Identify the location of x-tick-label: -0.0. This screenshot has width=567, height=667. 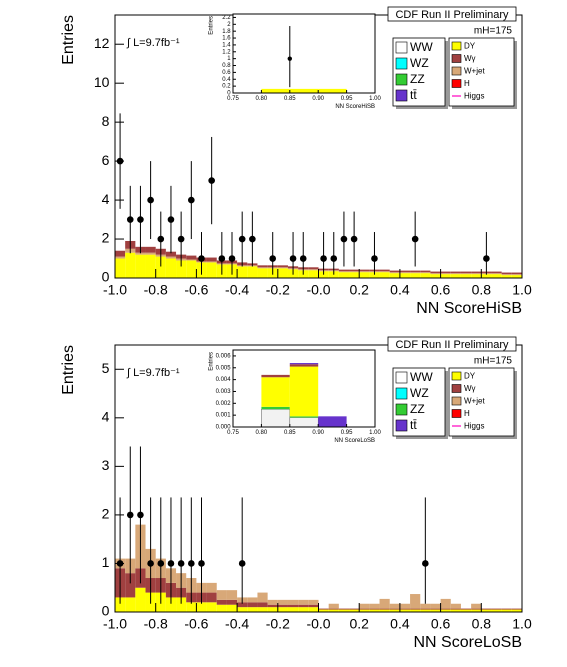
(318, 623).